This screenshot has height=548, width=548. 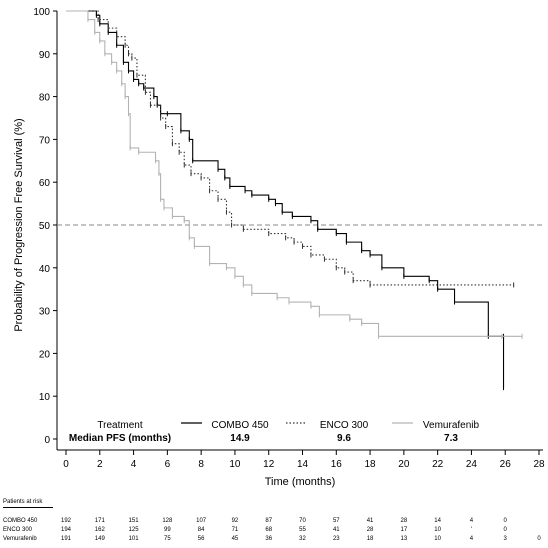 What do you see at coordinates (65, 530) in the screenshot?
I see `risk-cell: 194` at bounding box center [65, 530].